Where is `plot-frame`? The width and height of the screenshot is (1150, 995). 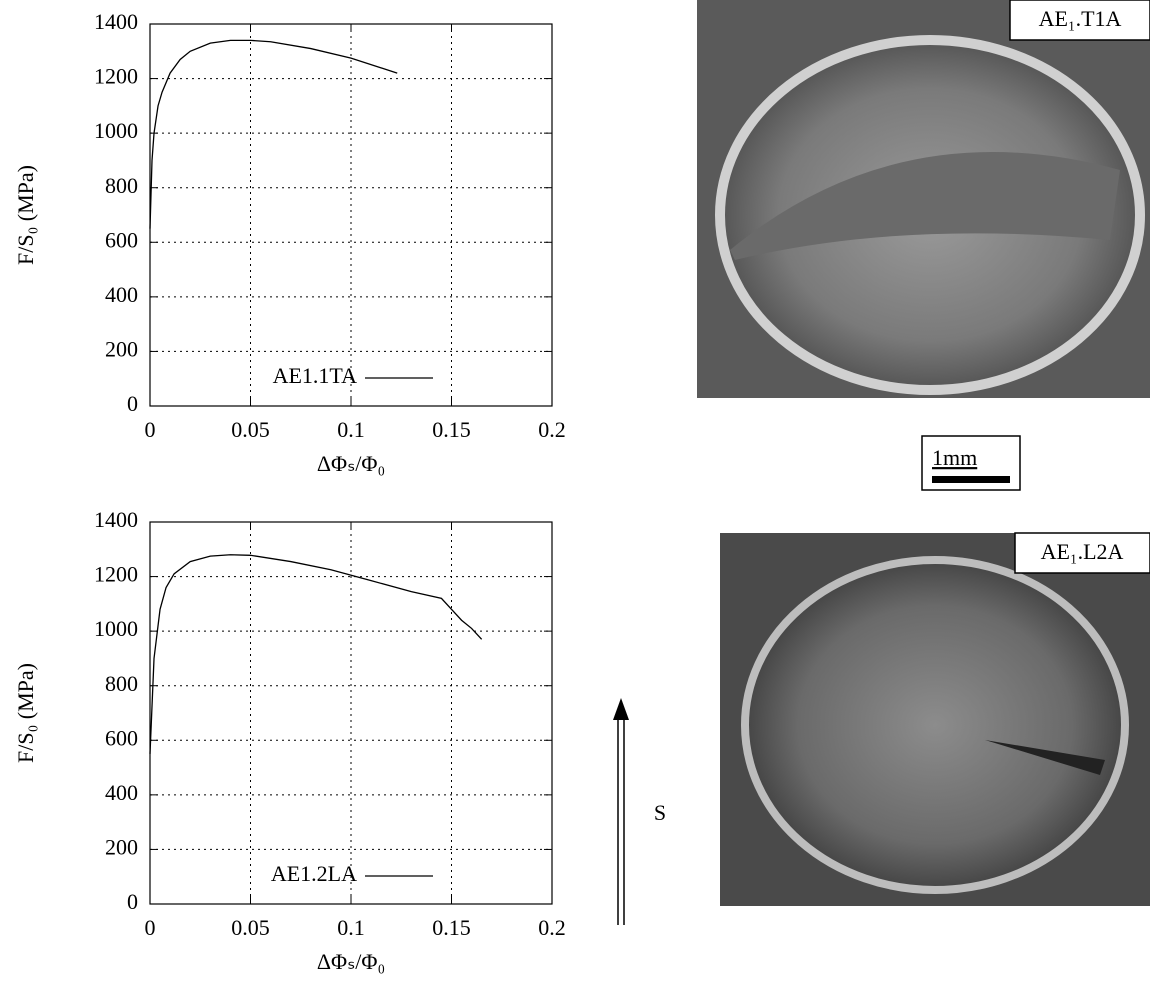 plot-frame is located at coordinates (351, 713).